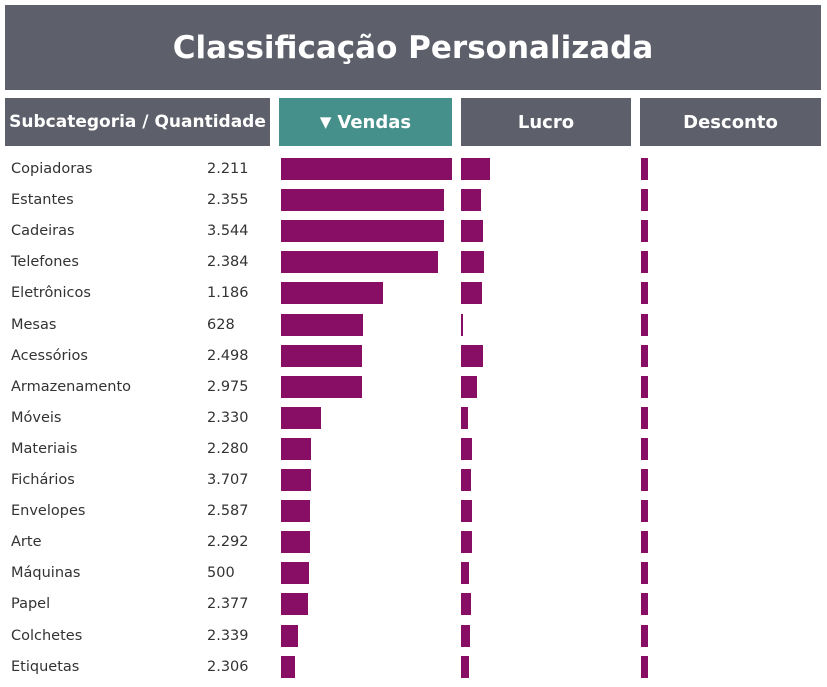  I want to click on quantity-label: 2.498, so click(228, 355).